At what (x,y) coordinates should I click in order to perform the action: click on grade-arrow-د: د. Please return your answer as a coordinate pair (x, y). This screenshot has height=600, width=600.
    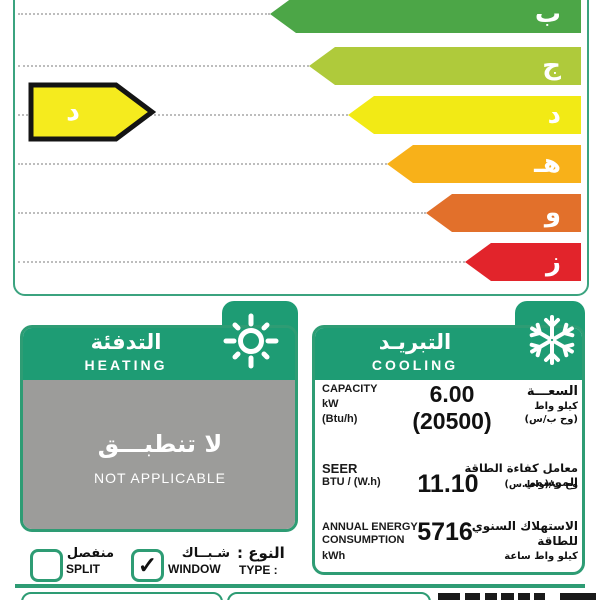
    Looking at the image, I should click on (464, 115).